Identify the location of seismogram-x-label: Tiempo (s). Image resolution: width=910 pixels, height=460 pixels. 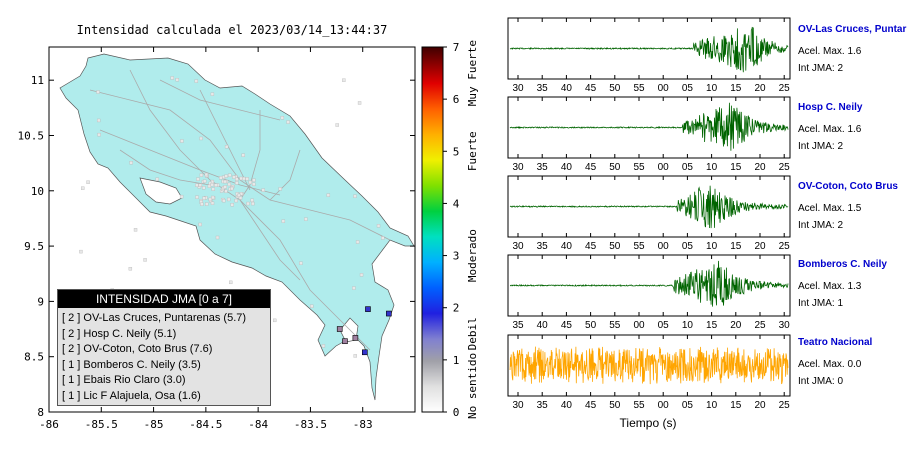
(648, 423).